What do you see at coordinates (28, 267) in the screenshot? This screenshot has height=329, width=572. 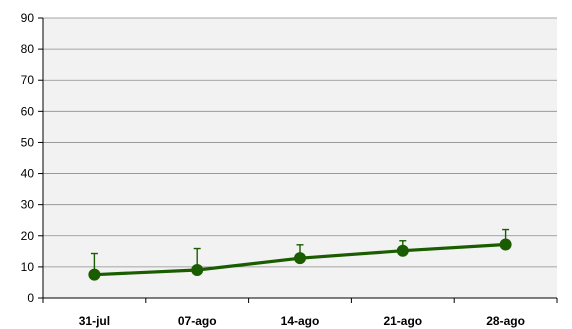 I see `y-tick-label: 10` at bounding box center [28, 267].